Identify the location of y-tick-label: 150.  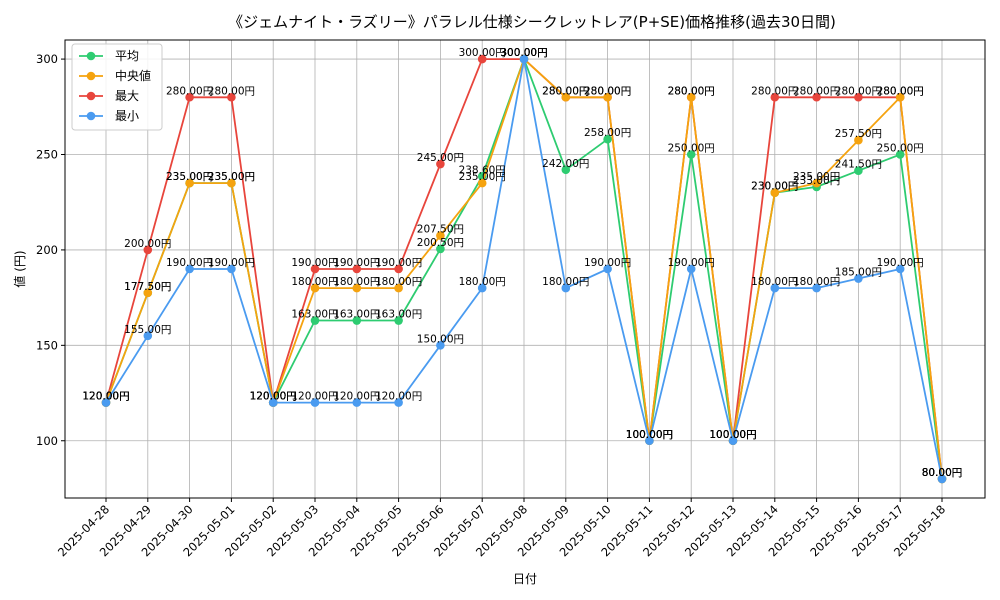
(47, 345).